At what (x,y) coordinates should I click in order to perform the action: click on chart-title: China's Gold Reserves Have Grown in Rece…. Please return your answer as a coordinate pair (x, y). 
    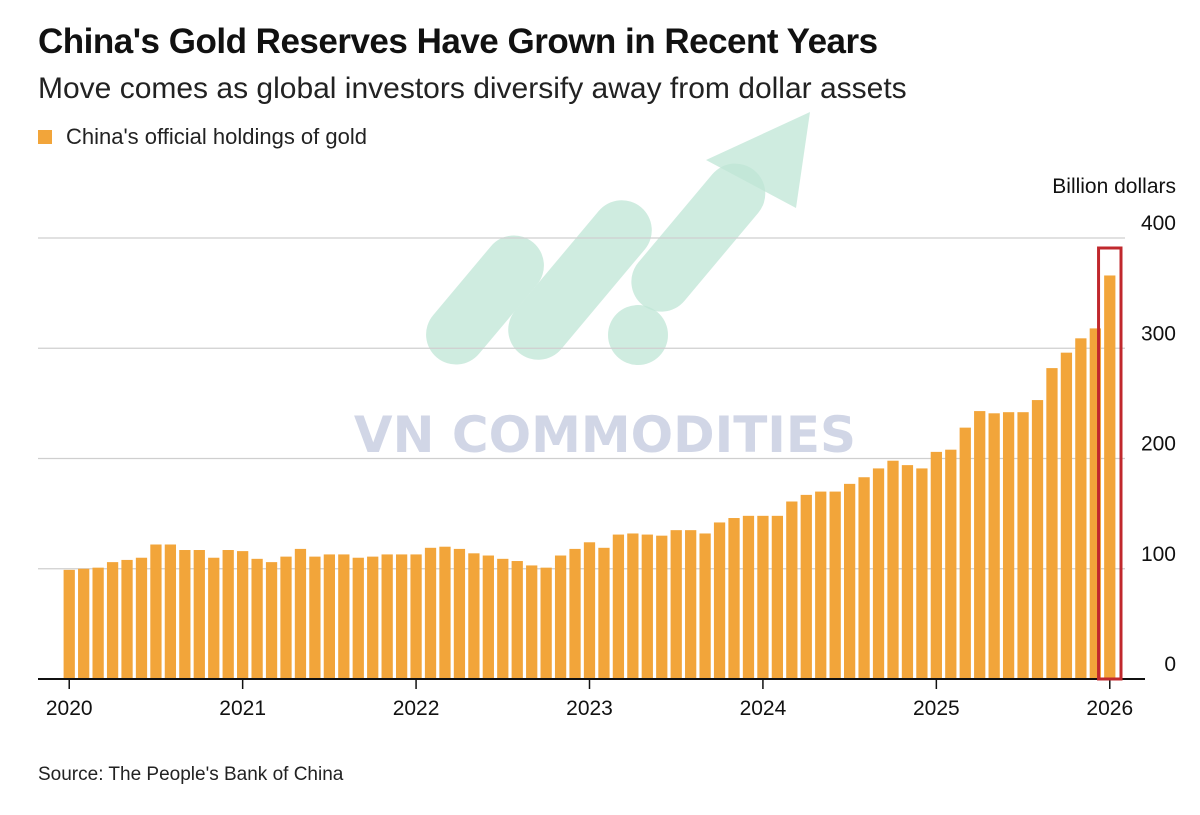
    Looking at the image, I should click on (458, 41).